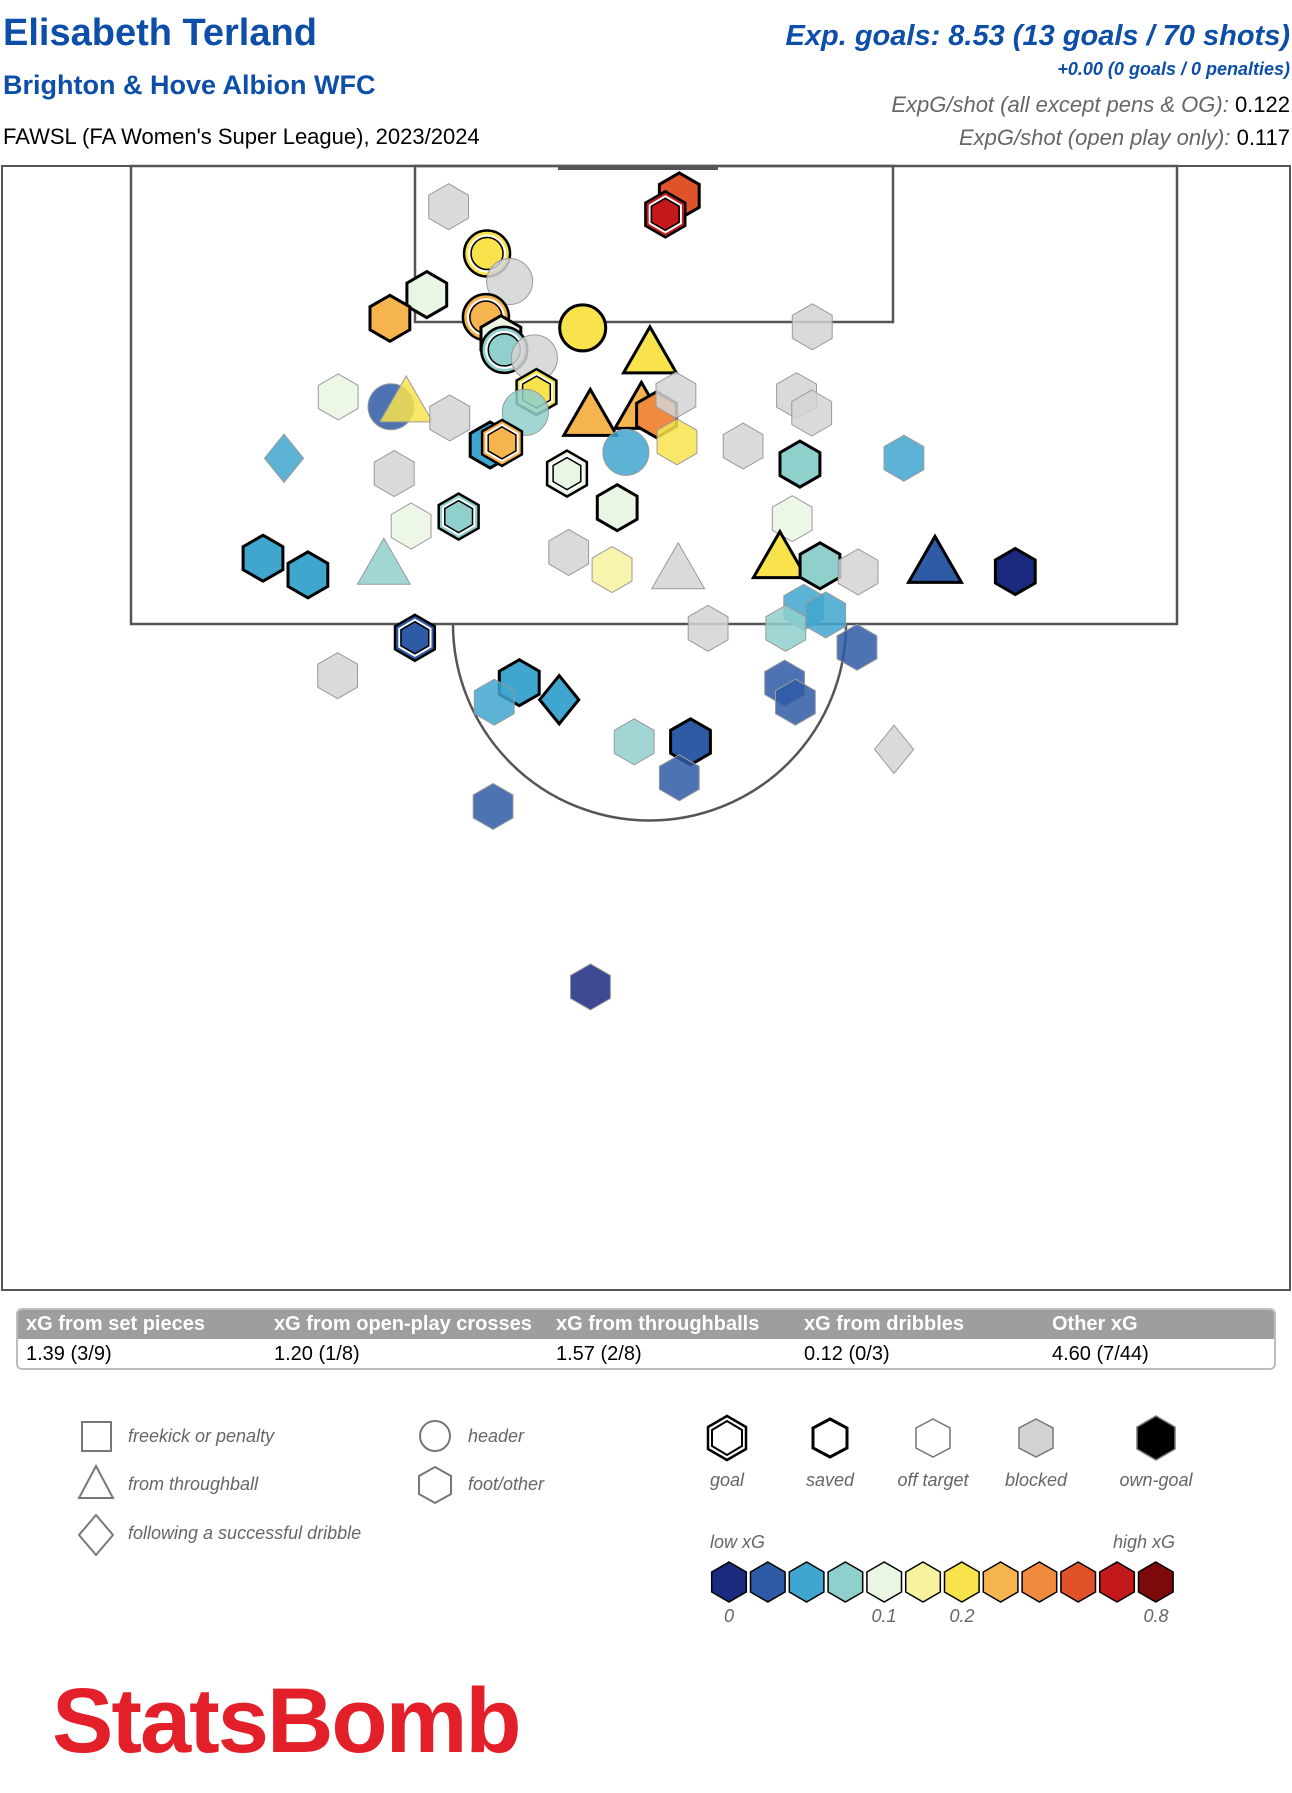 Image resolution: width=1292 pixels, height=1793 pixels. Describe the element at coordinates (193, 1484) in the screenshot. I see `legend-throughball-label: from throughball` at that location.